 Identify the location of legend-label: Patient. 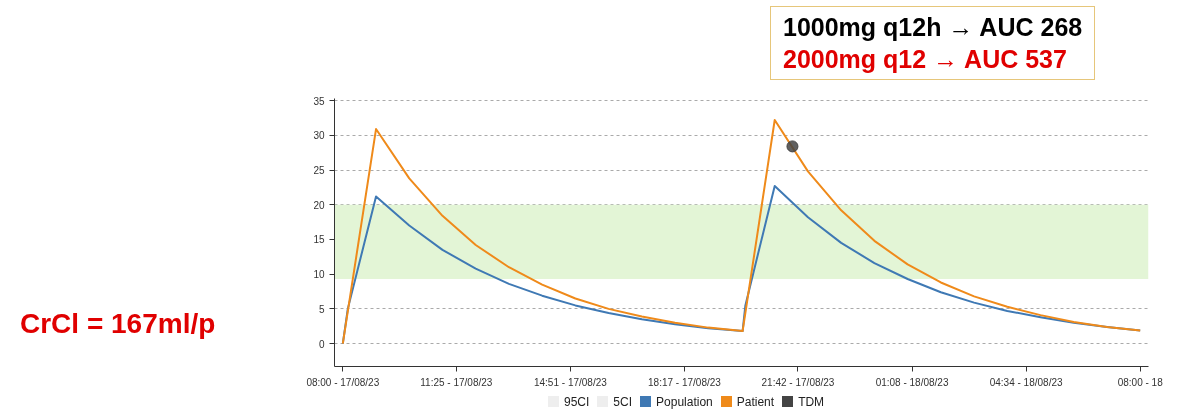
(755, 402).